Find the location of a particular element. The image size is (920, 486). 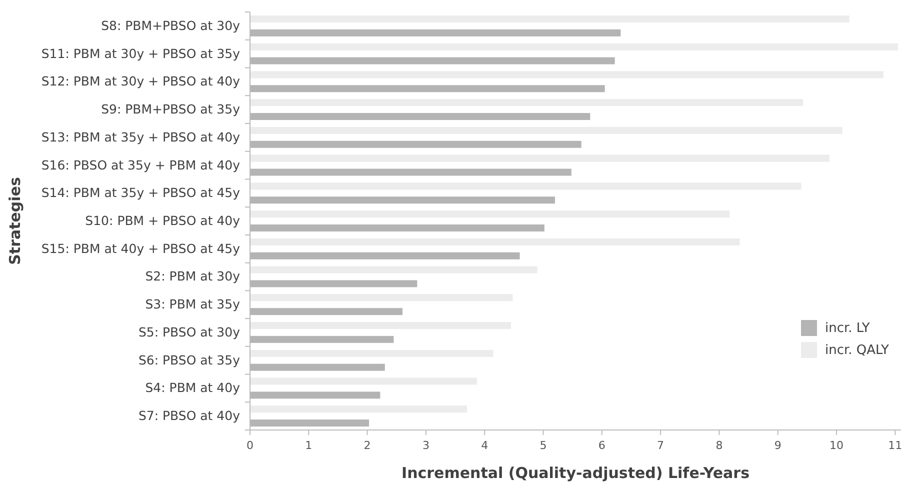

y-tick-label: S12: PBM at 30y + PBSO at 40y is located at coordinates (141, 81).